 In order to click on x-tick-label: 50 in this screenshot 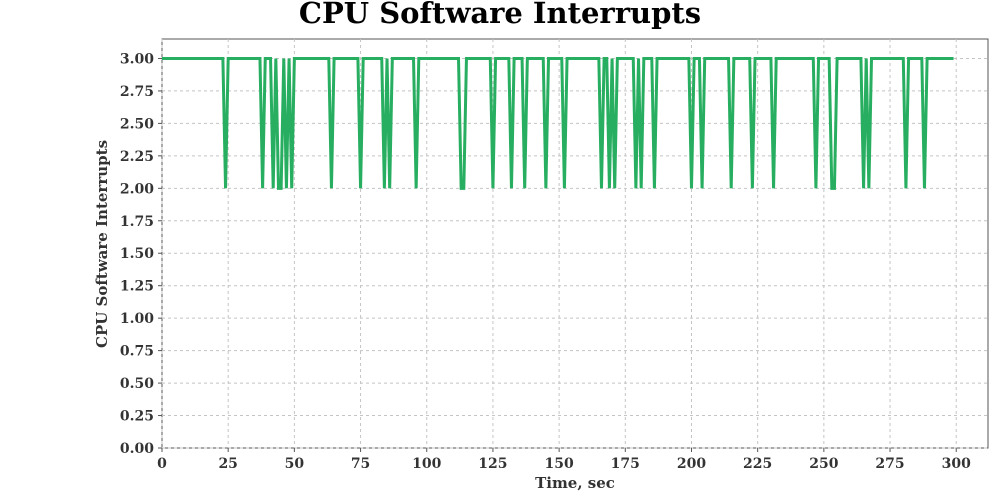, I will do `click(295, 464)`.